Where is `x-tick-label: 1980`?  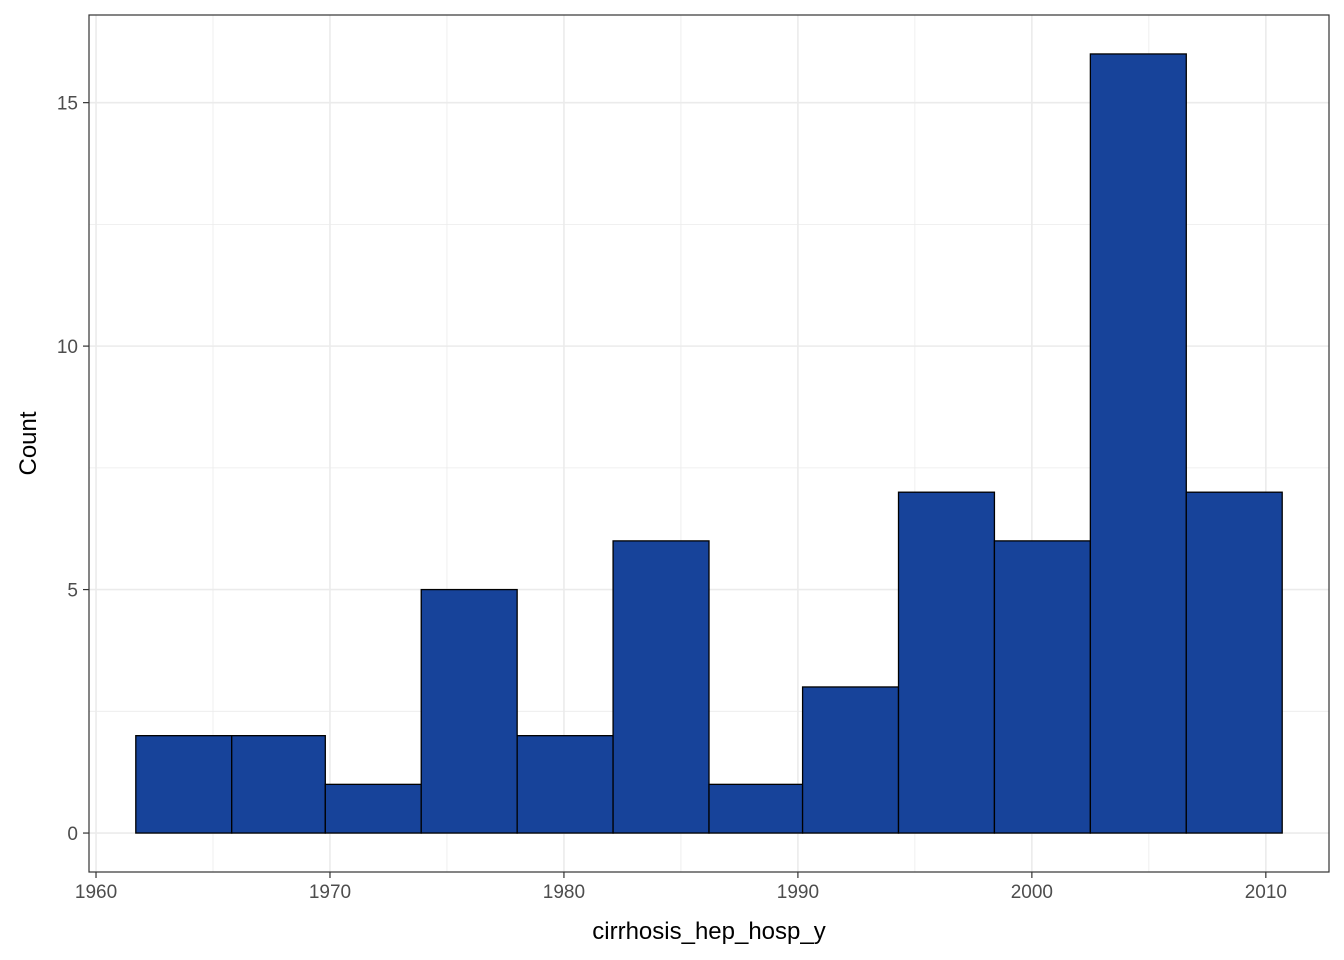
x-tick-label: 1980 is located at coordinates (564, 892).